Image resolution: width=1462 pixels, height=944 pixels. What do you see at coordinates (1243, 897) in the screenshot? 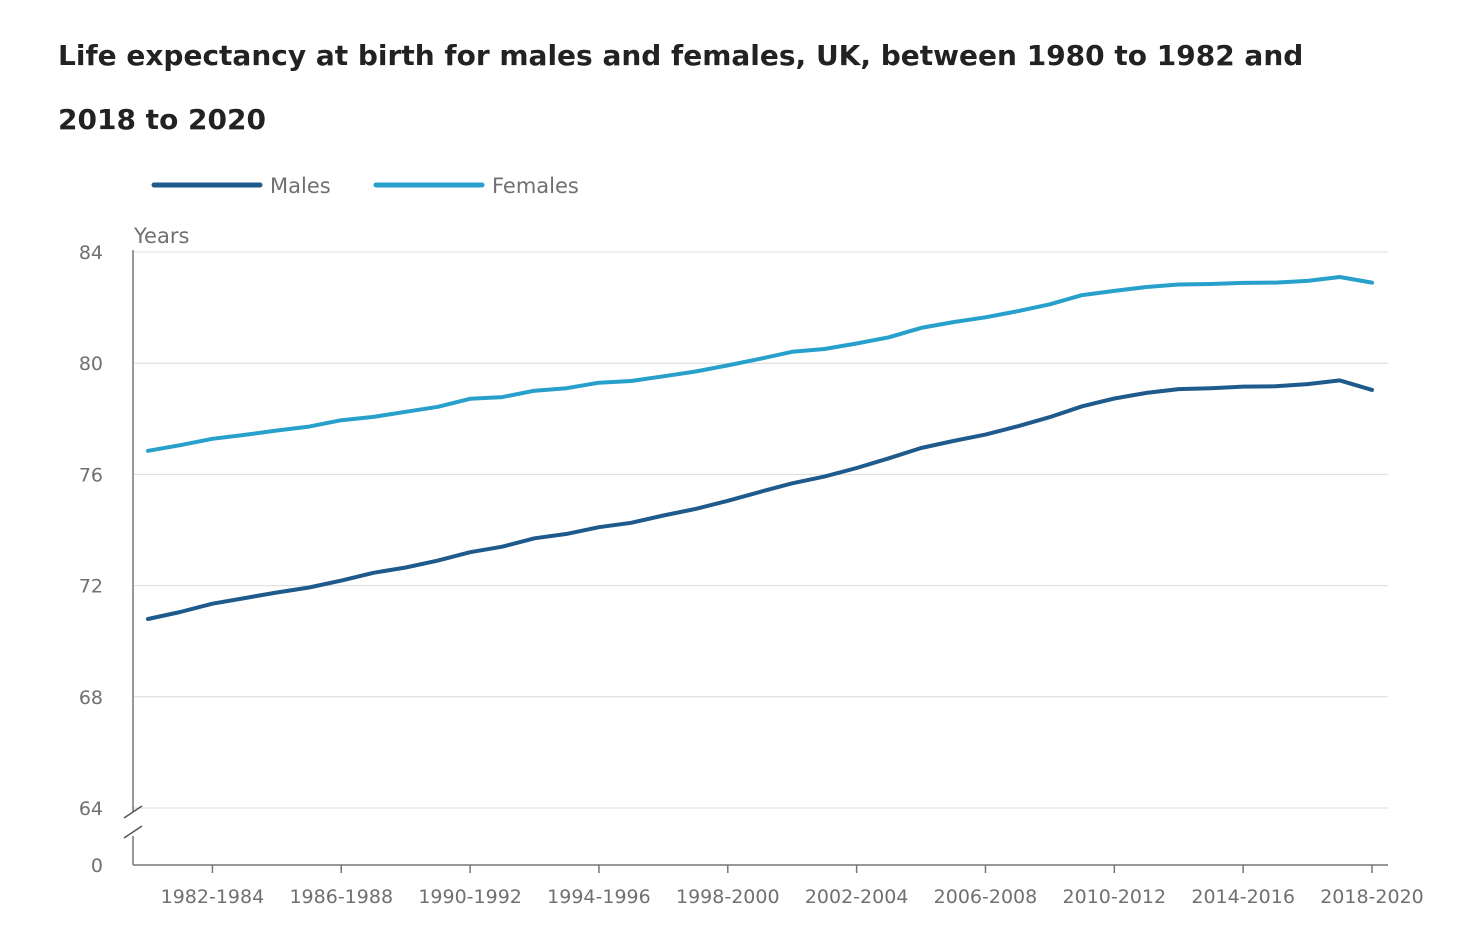
I see `x-tick-label: 2014-2016` at bounding box center [1243, 897].